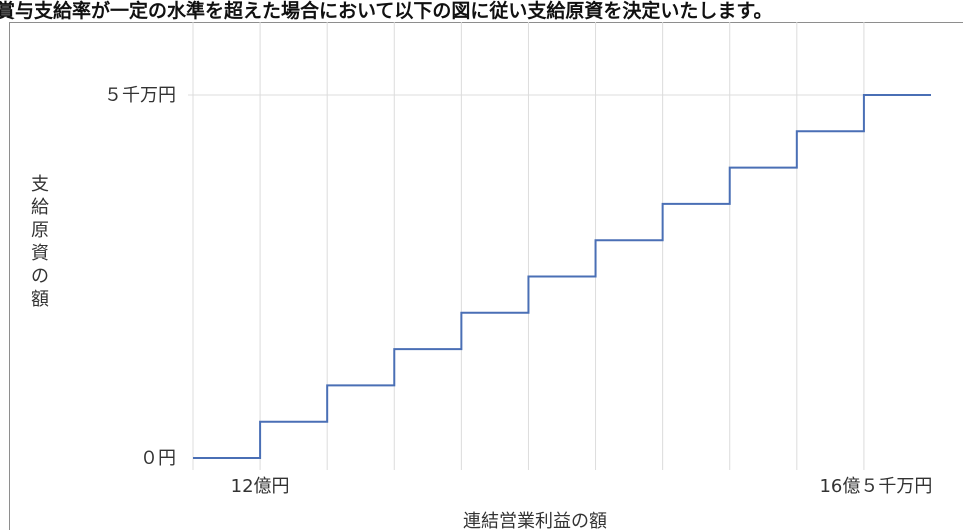  Describe the element at coordinates (535, 520) in the screenshot. I see `x-axis-title: 連結営業利益の額` at that location.